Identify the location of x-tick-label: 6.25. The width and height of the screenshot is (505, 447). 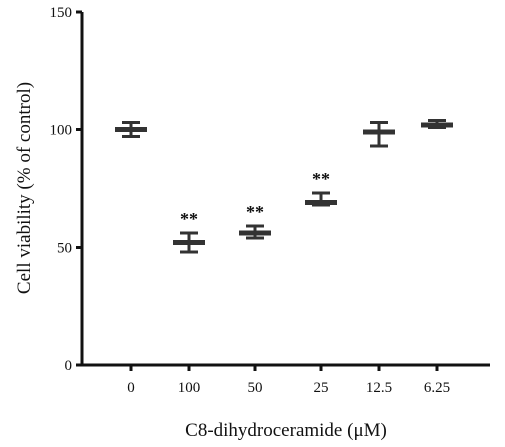
(437, 388).